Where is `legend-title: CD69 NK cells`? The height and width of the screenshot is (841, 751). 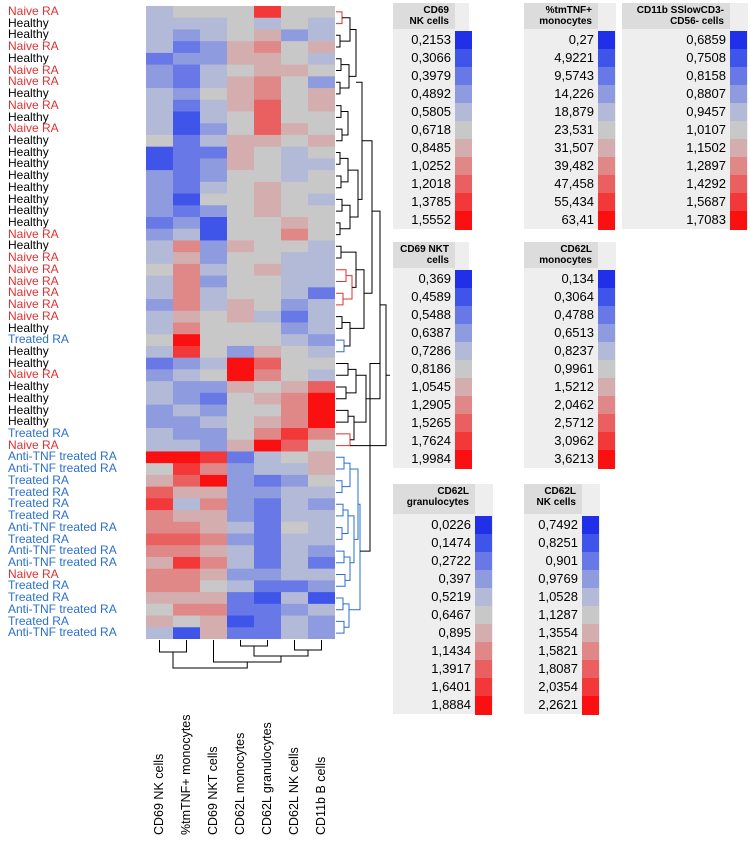
legend-title: CD69 NK cells is located at coordinates (424, 16).